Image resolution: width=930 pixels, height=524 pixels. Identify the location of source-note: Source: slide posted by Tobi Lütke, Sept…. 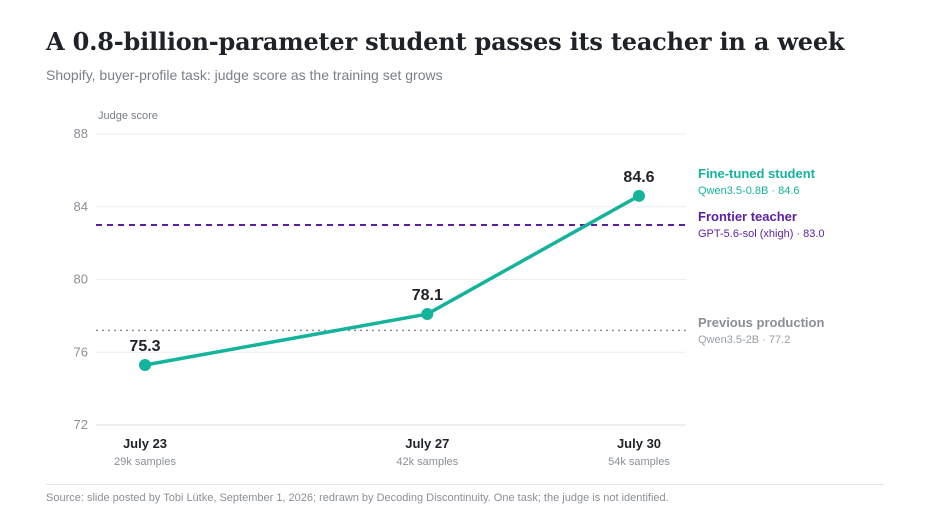
(357, 498).